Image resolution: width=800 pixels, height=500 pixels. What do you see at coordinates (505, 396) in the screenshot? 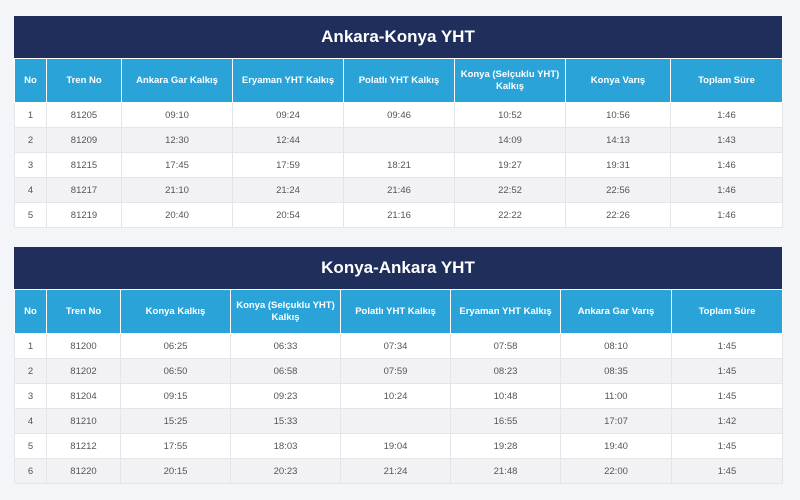
I see `cell-time: 10:48` at bounding box center [505, 396].